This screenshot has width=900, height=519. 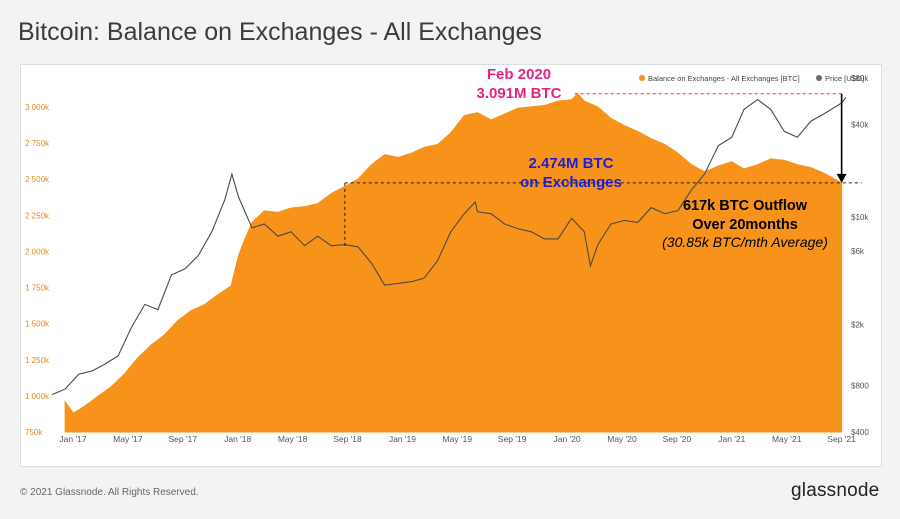 I want to click on y-left-tick-label: 2 000k, so click(x=37, y=251).